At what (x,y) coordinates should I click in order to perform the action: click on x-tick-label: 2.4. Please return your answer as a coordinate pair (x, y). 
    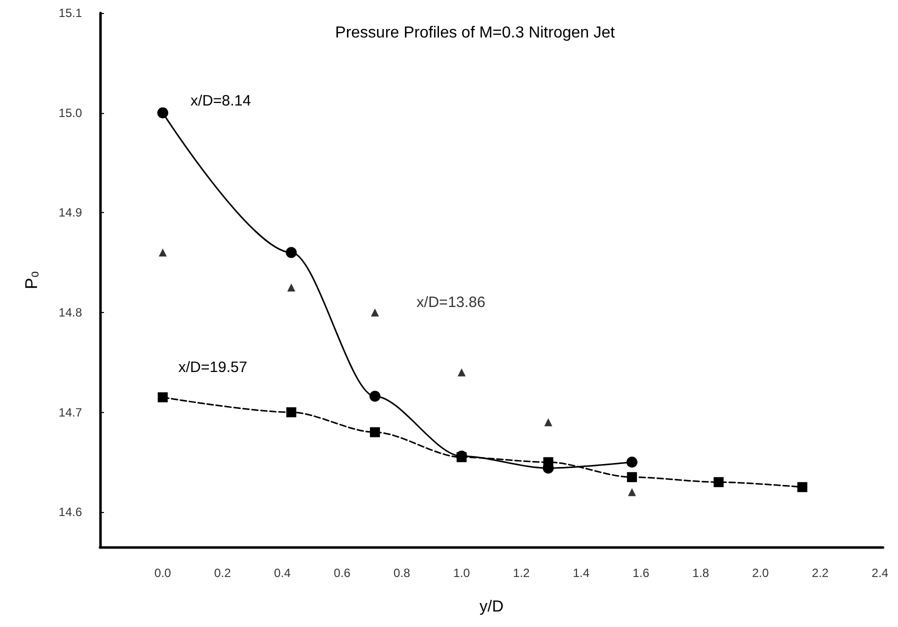
    Looking at the image, I should click on (880, 573).